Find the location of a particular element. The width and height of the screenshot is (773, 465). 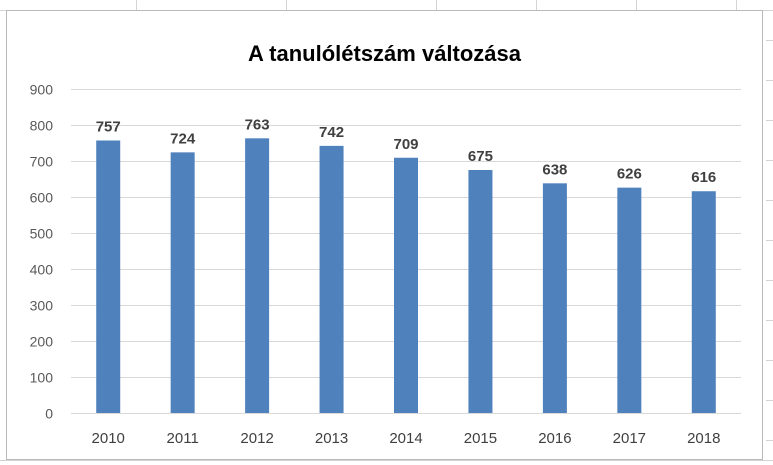

y-tick-label: 200 is located at coordinates (42, 342).